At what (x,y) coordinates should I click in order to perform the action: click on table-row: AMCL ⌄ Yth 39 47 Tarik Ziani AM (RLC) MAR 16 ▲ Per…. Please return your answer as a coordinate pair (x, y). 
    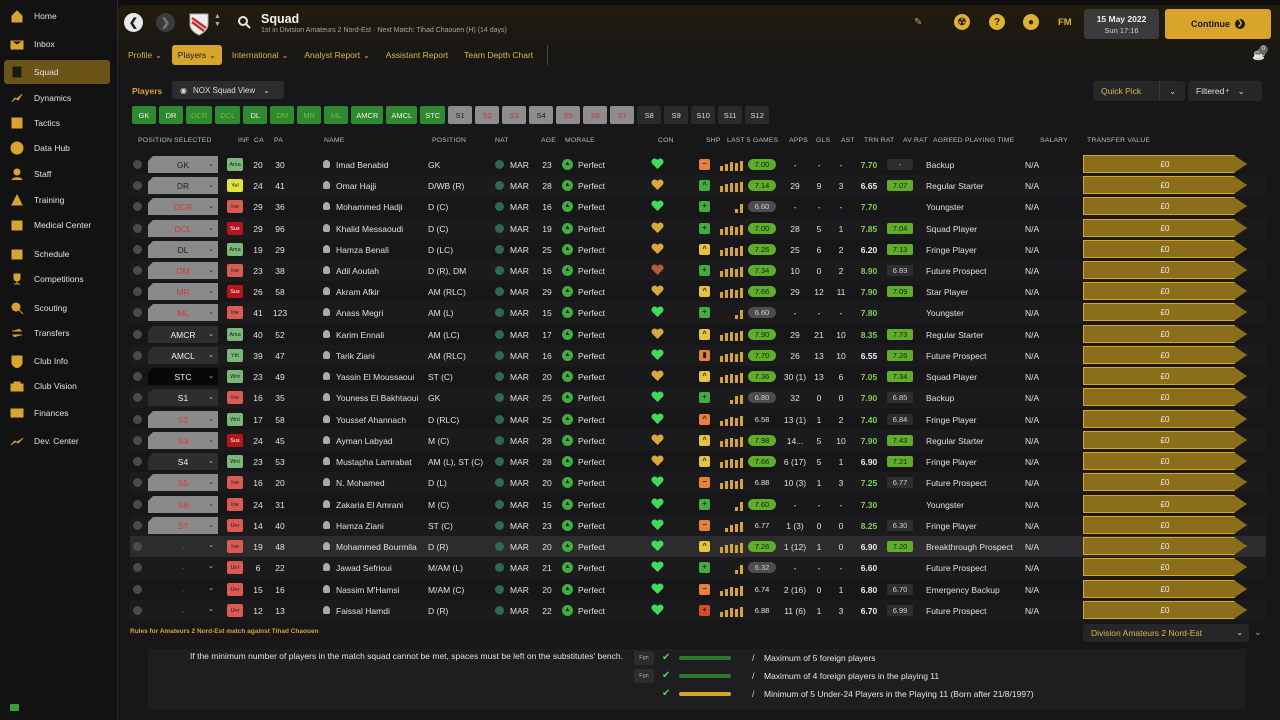
    Looking at the image, I should click on (698, 355).